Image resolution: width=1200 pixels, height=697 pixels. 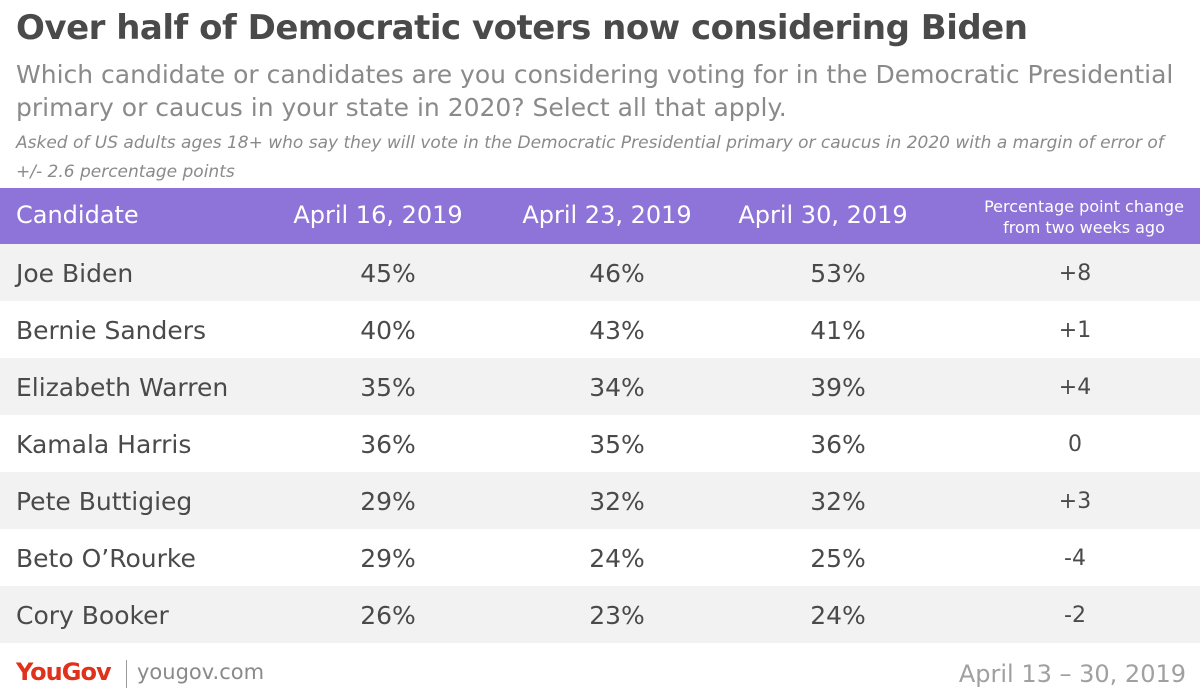 I want to click on table-row: Kamala Harris 36% 35% 36% 0, so click(x=600, y=443).